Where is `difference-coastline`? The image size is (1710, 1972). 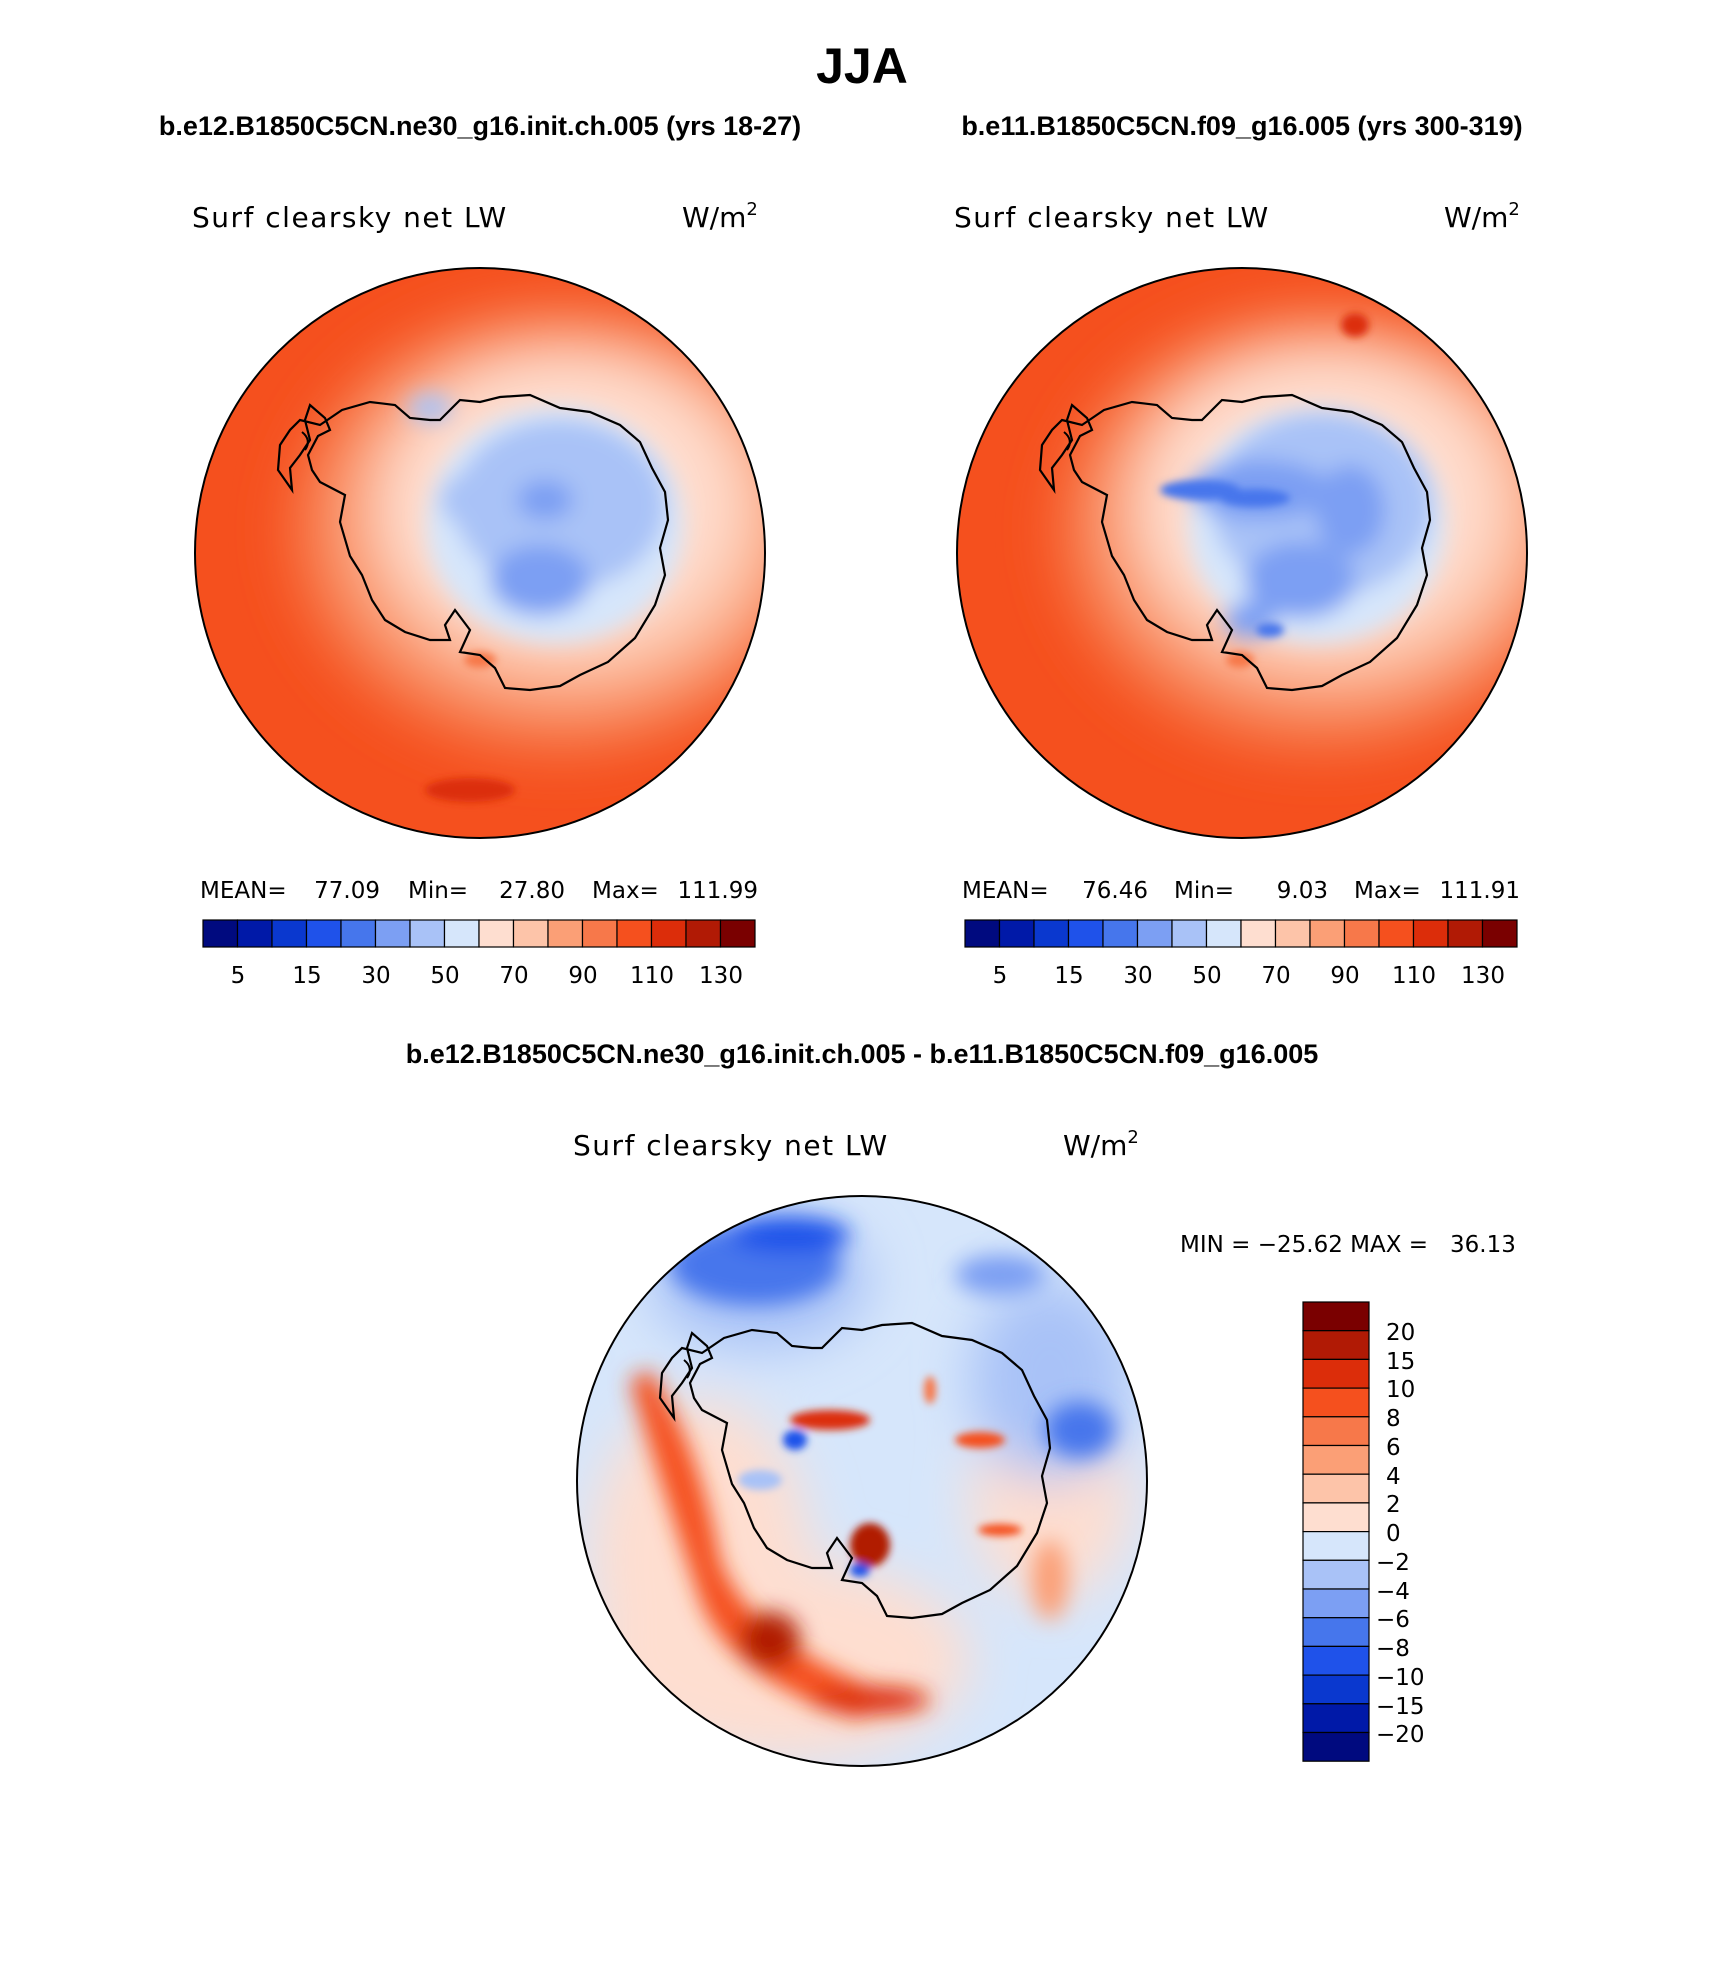
difference-coastline is located at coordinates (855, 1470).